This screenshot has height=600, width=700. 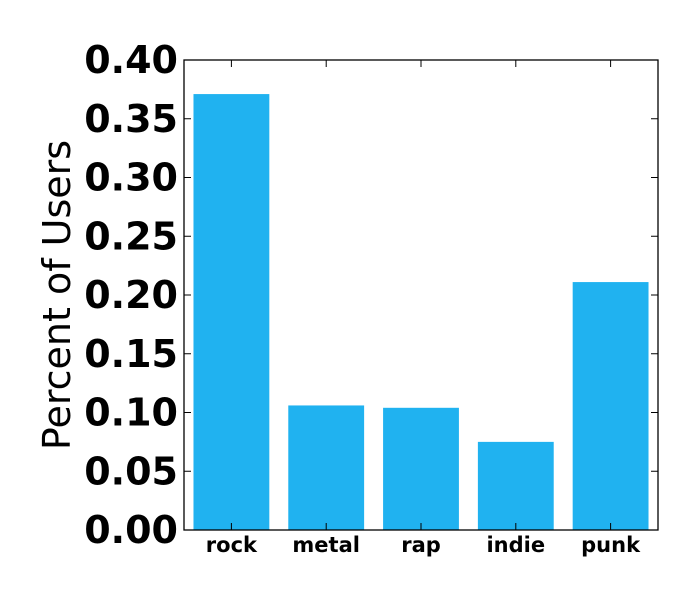 I want to click on y-axis-label: Percent of Users, so click(x=57, y=295).